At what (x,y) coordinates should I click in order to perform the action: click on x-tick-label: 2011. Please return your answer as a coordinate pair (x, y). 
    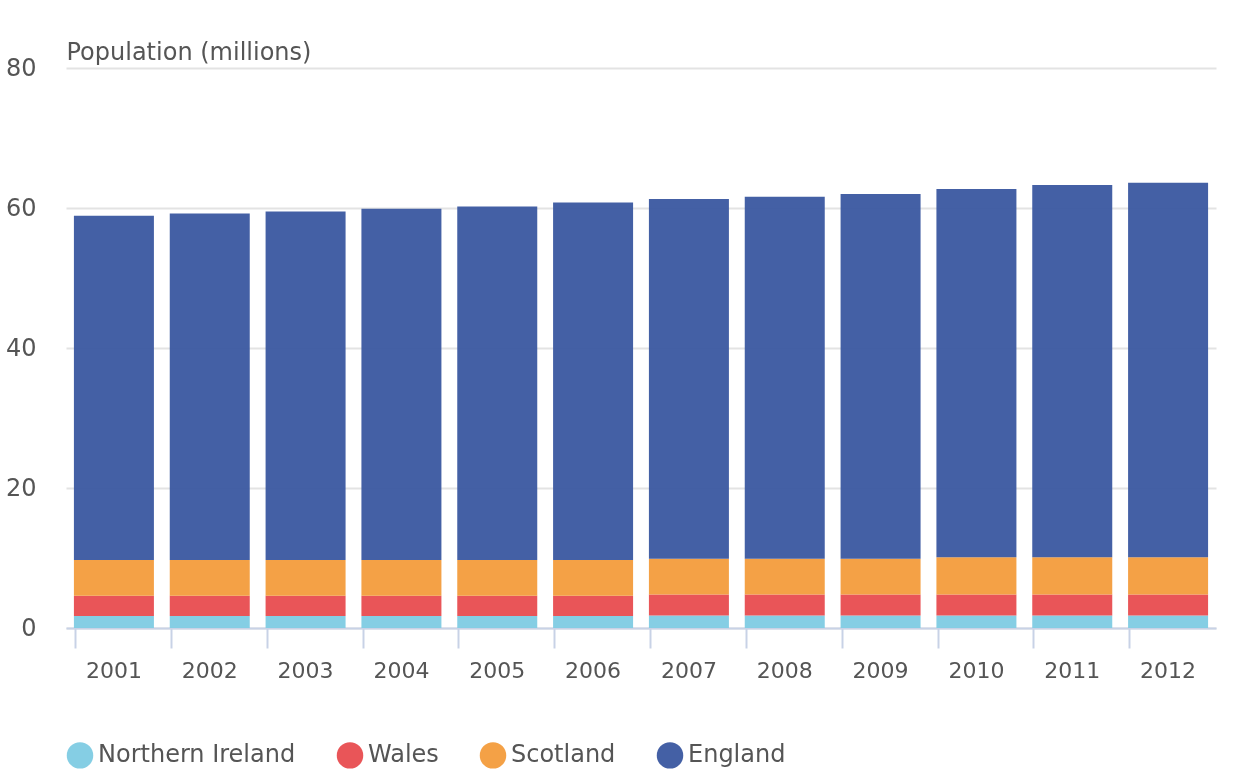
    Looking at the image, I should click on (1072, 670).